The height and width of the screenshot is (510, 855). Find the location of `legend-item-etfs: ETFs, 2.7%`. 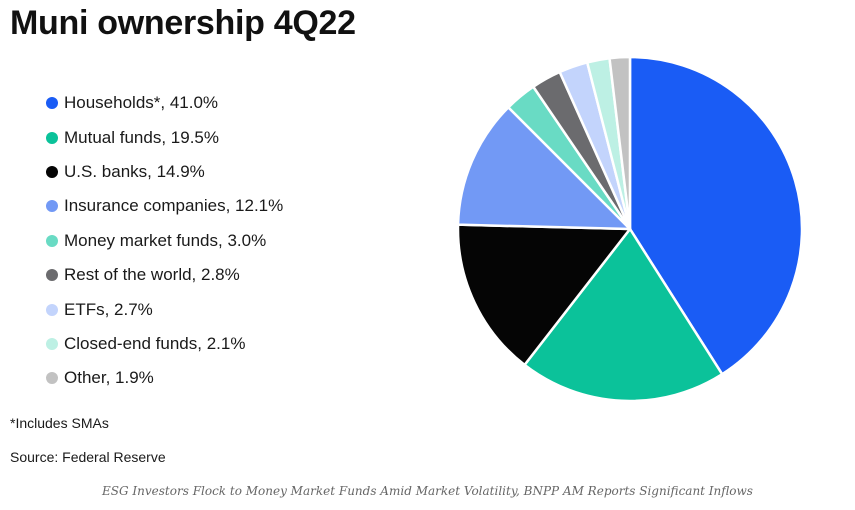

legend-item-etfs: ETFs, 2.7% is located at coordinates (164, 309).